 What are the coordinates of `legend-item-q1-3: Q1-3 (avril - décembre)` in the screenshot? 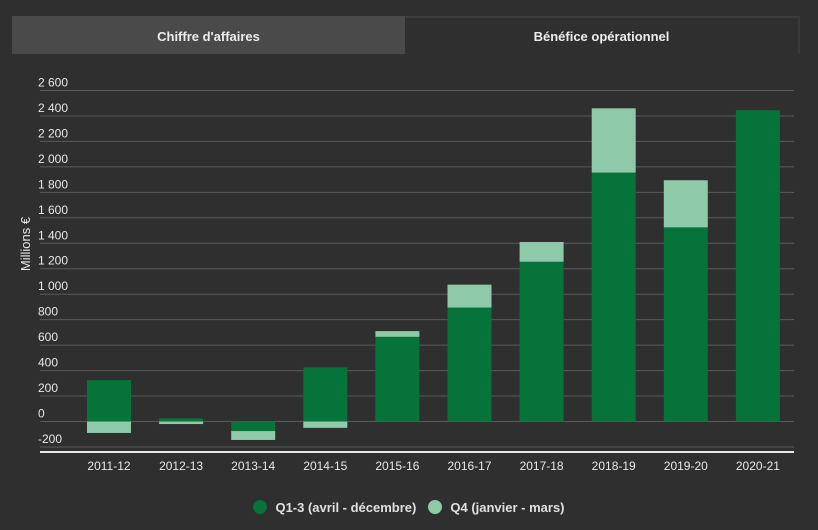 It's located at (334, 507).